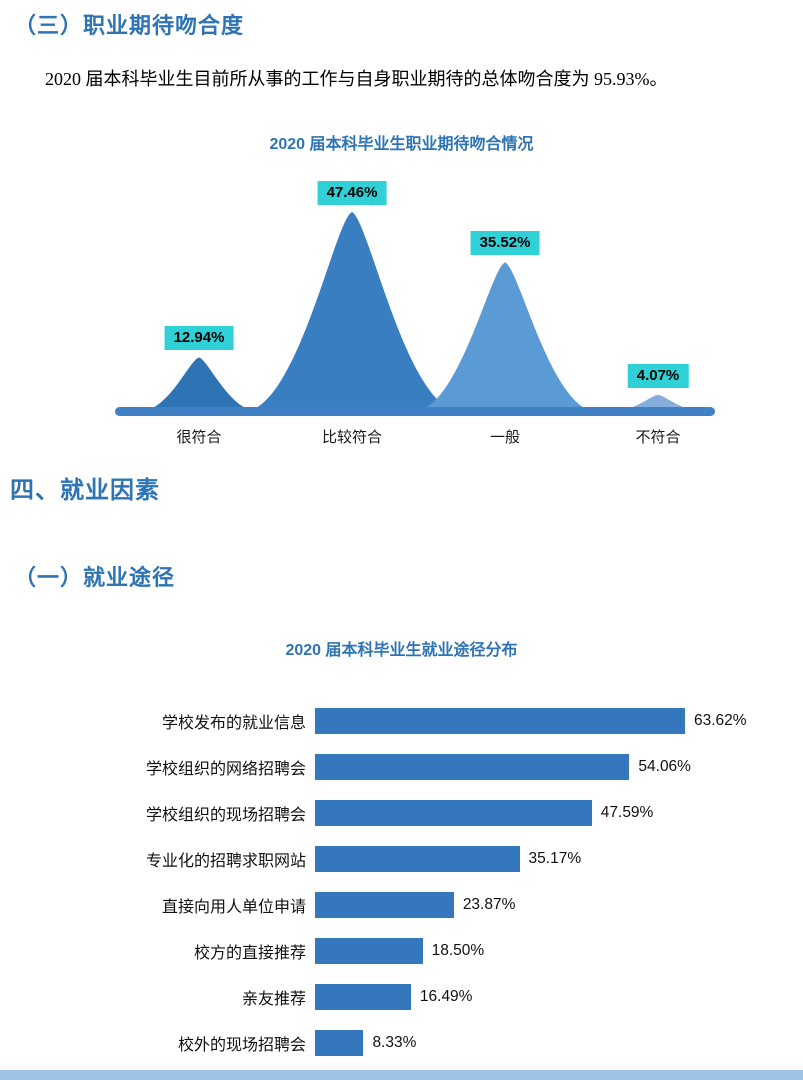  I want to click on bar-category-label: 学校发布的就业信息, so click(233, 723).